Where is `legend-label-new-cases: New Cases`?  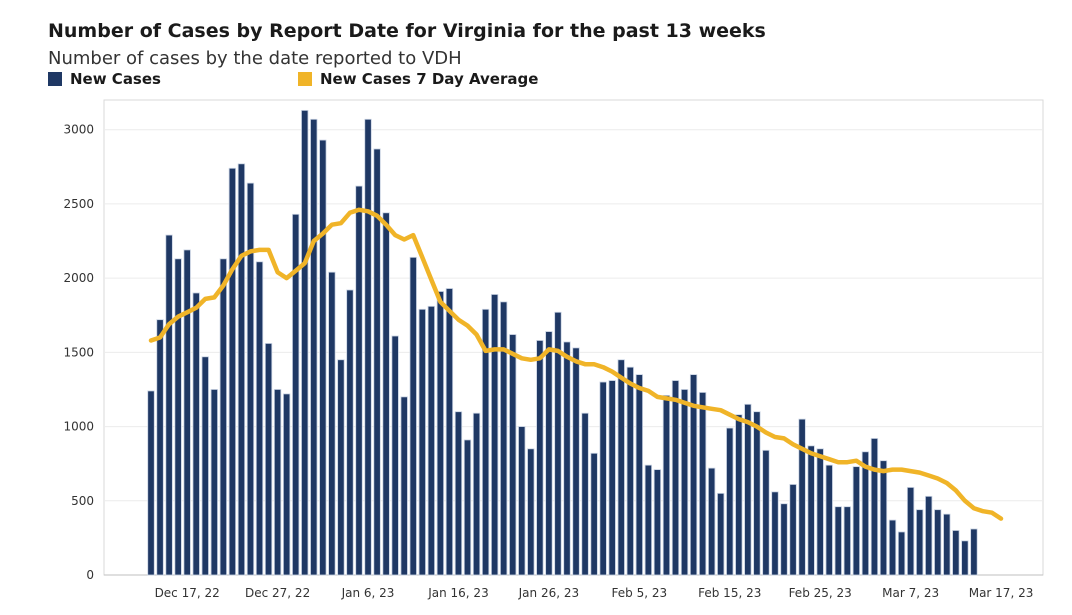 legend-label-new-cases: New Cases is located at coordinates (115, 79).